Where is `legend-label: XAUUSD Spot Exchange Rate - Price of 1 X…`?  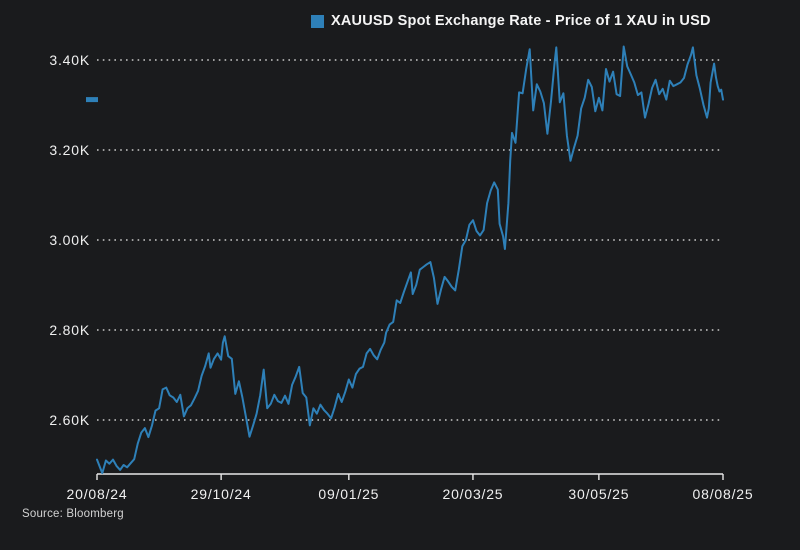 legend-label: XAUUSD Spot Exchange Rate - Price of 1 X… is located at coordinates (521, 21).